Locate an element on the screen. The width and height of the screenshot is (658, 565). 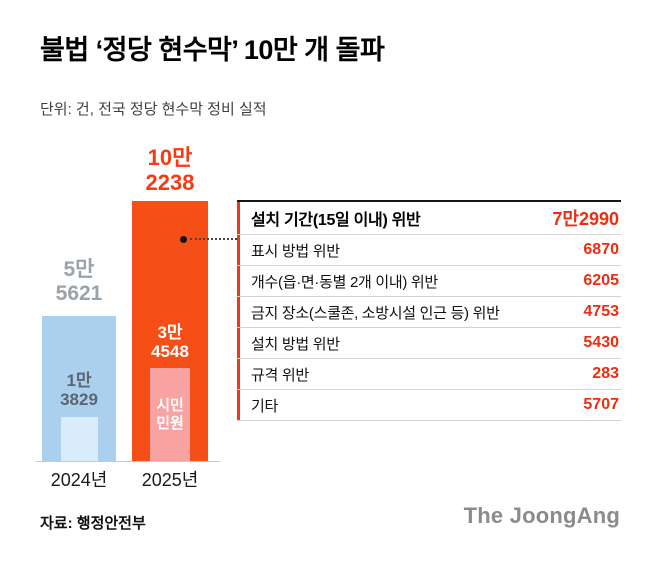
bar-2025-inner-line2: 4548 is located at coordinates (170, 352).